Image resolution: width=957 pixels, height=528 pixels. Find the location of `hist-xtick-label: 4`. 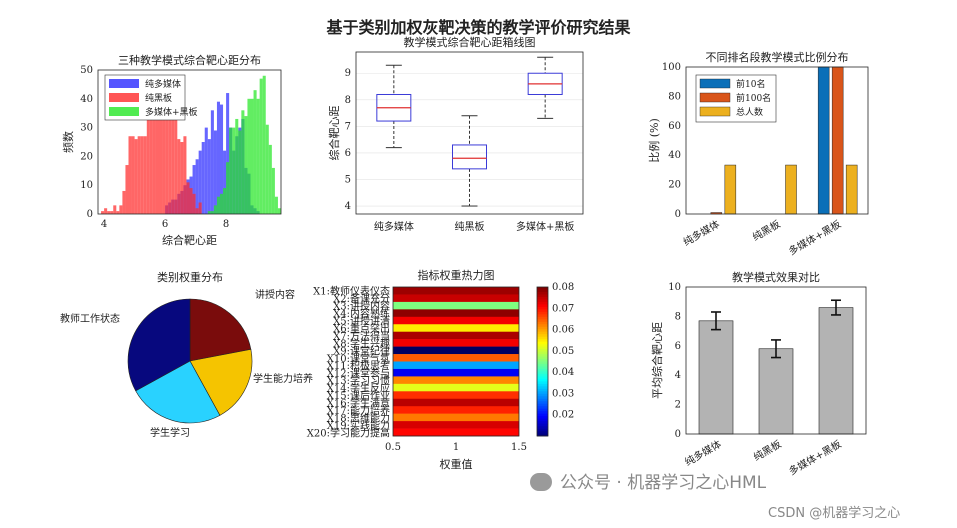

hist-xtick-label: 4 is located at coordinates (104, 224).